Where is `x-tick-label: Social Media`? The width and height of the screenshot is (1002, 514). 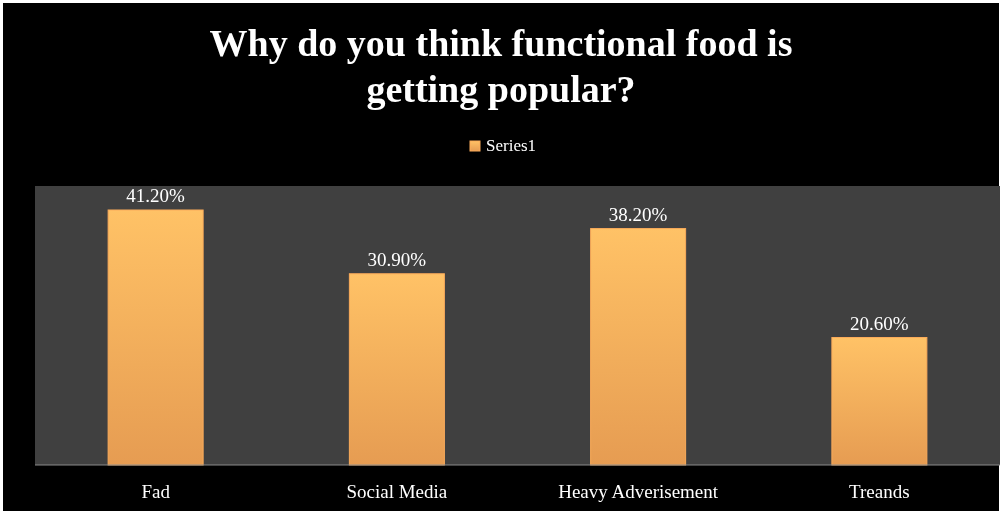
x-tick-label: Social Media is located at coordinates (397, 491).